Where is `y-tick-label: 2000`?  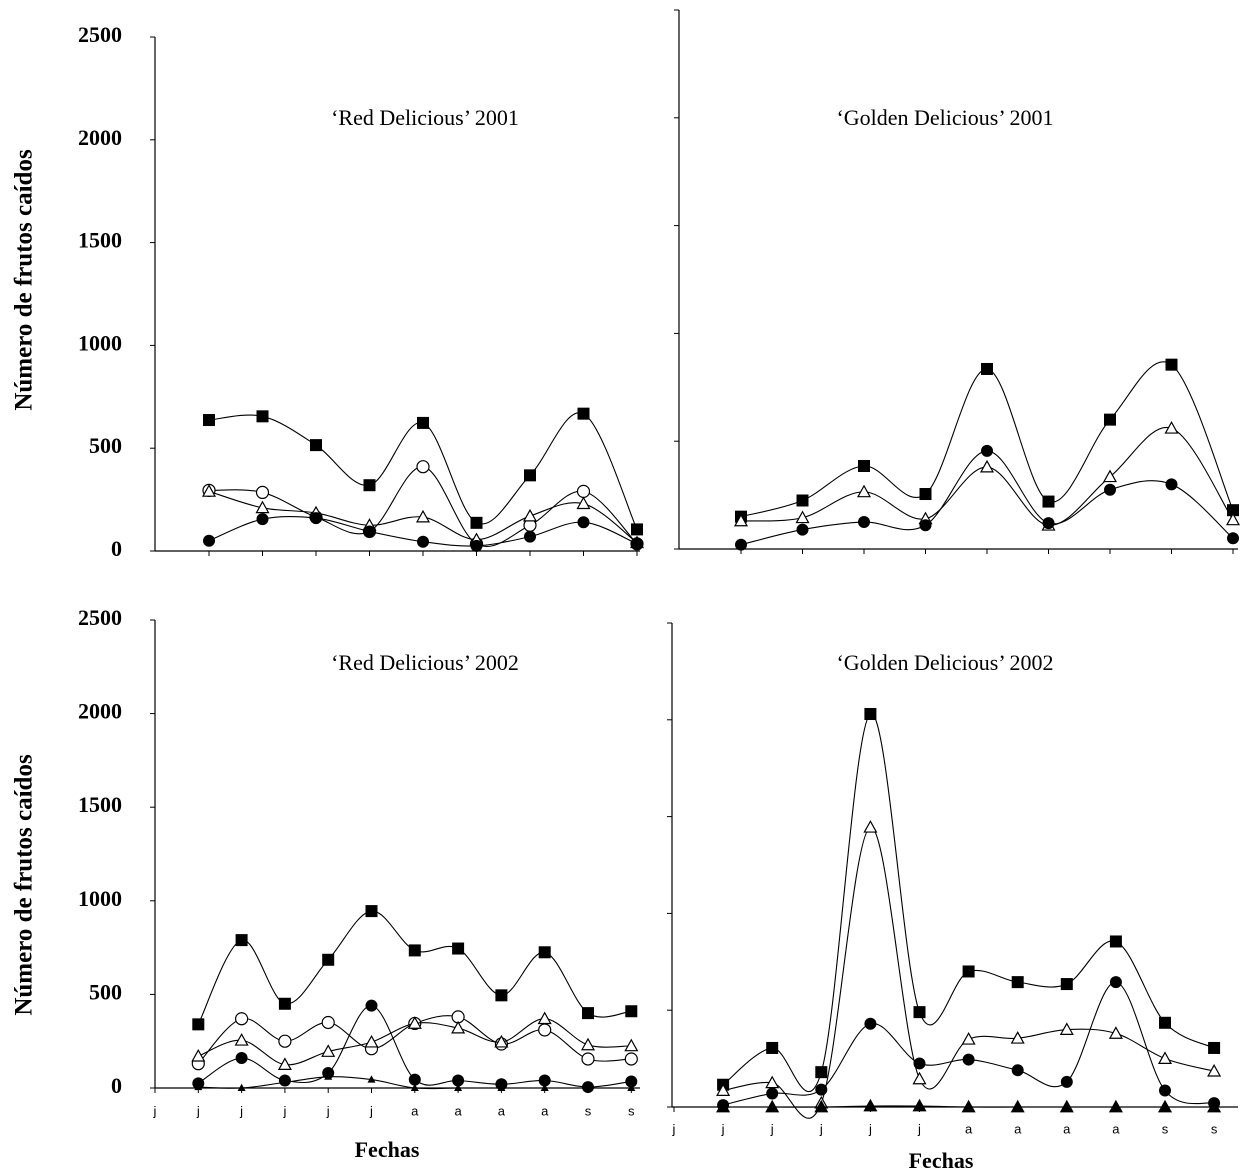 y-tick-label: 2000 is located at coordinates (100, 137).